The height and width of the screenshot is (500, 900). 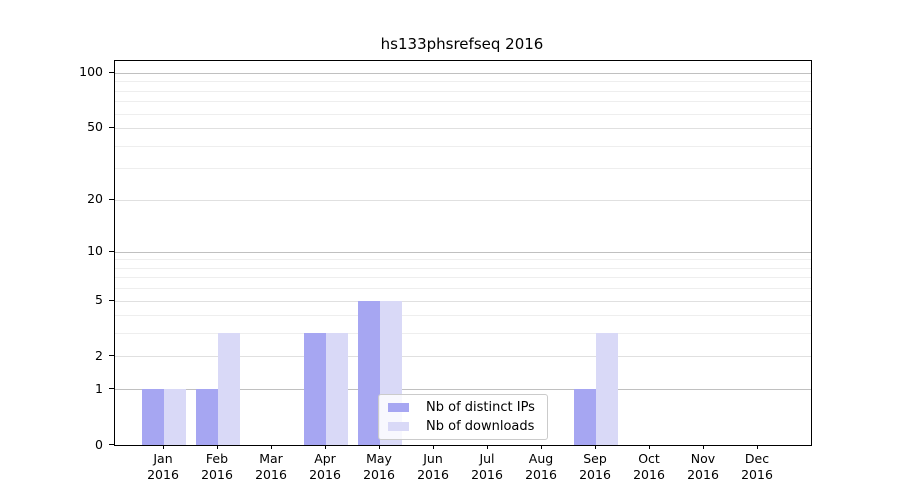 I want to click on x-tick-mark-mar, so click(x=271, y=447).